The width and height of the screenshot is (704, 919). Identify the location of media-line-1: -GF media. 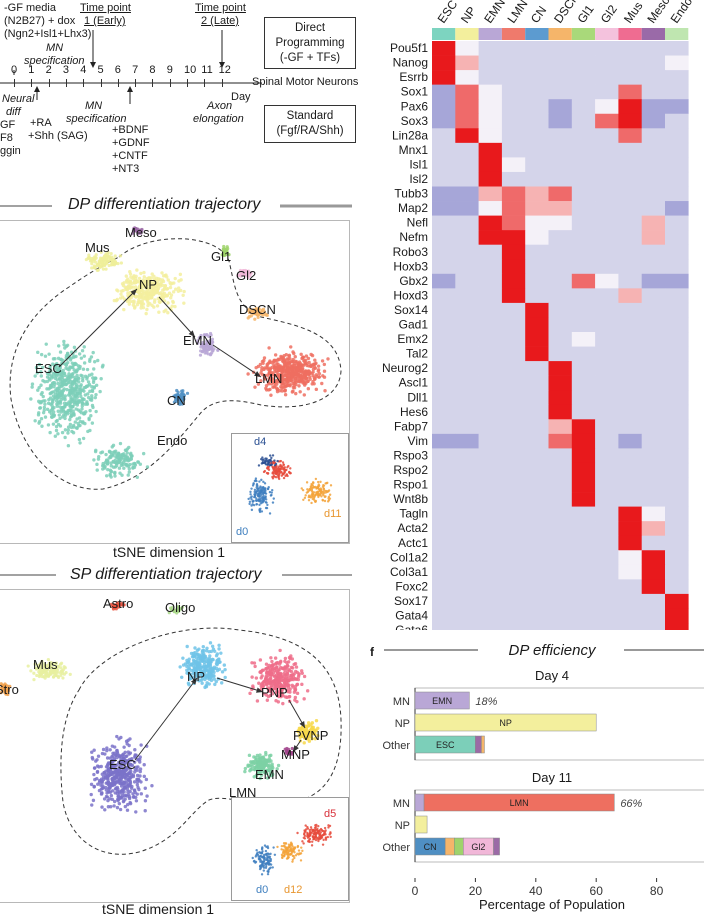
(30, 8).